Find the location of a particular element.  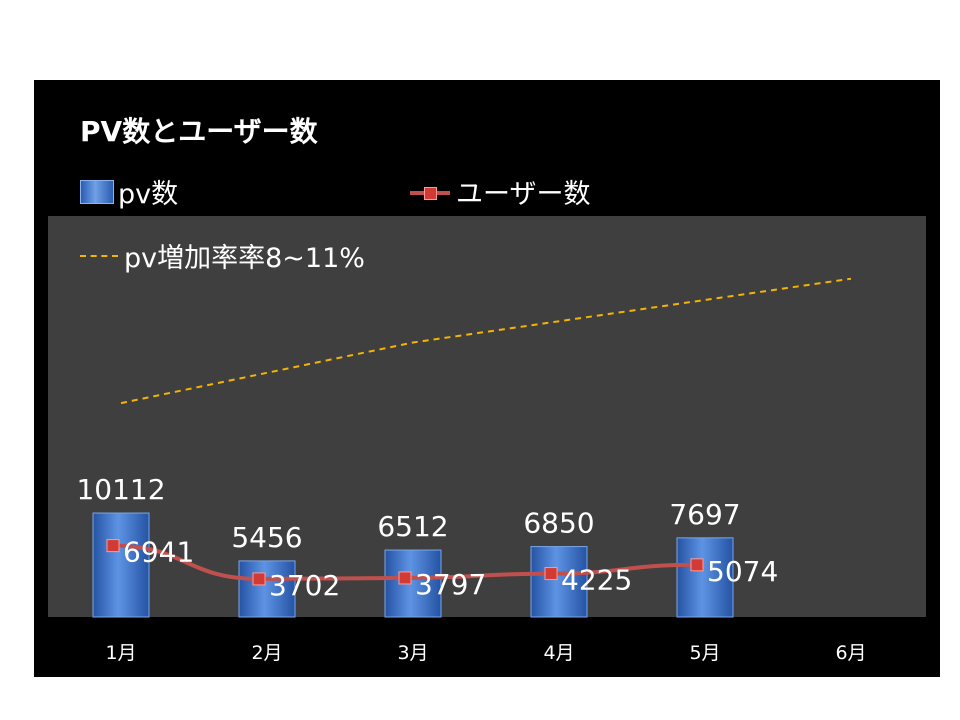

legend-label-users: ユーザー数 is located at coordinates (523, 194).